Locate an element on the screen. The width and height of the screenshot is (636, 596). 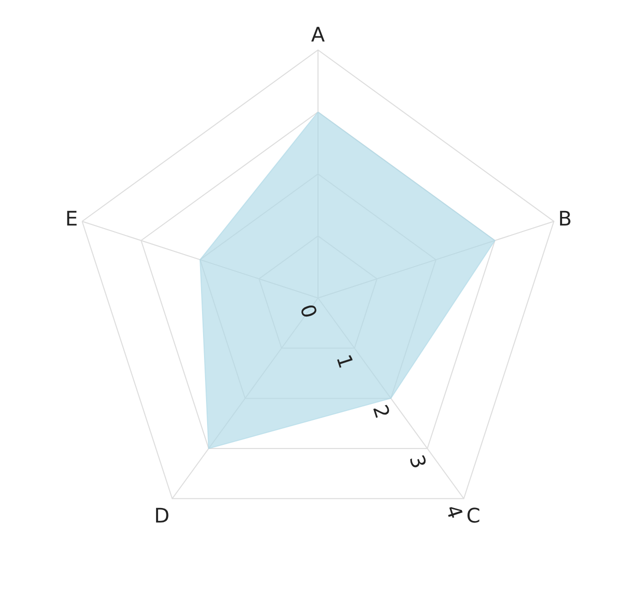
y-tick-label: 1 is located at coordinates (345, 362).